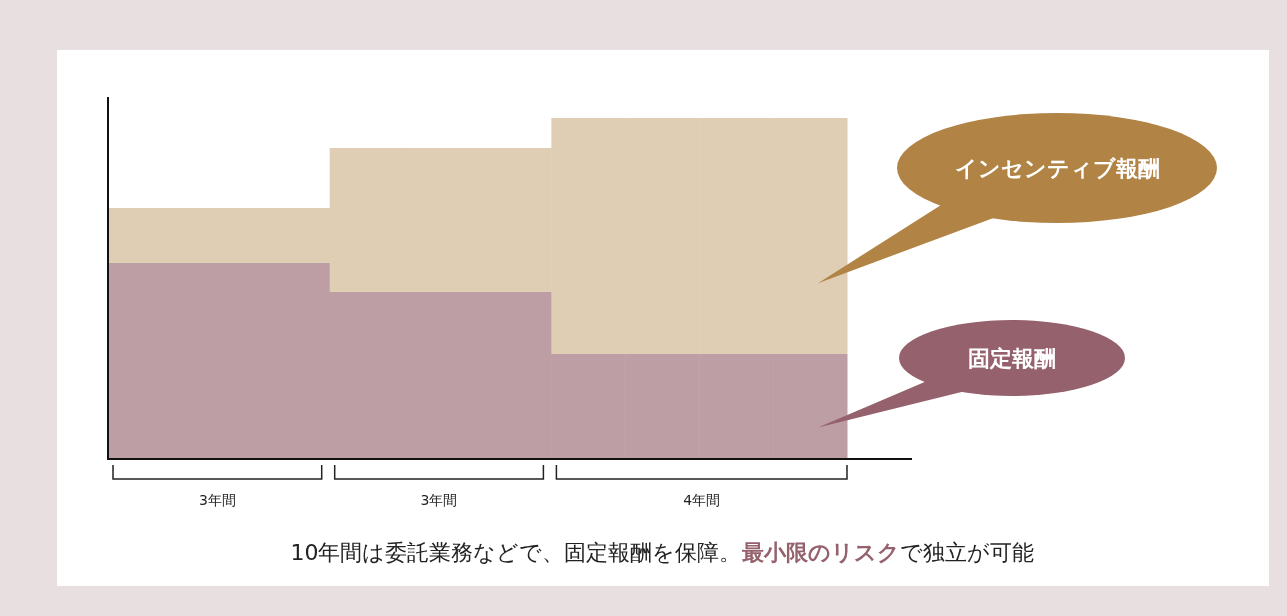  What do you see at coordinates (966, 552) in the screenshot?
I see `text: で独立が可能` at bounding box center [966, 552].